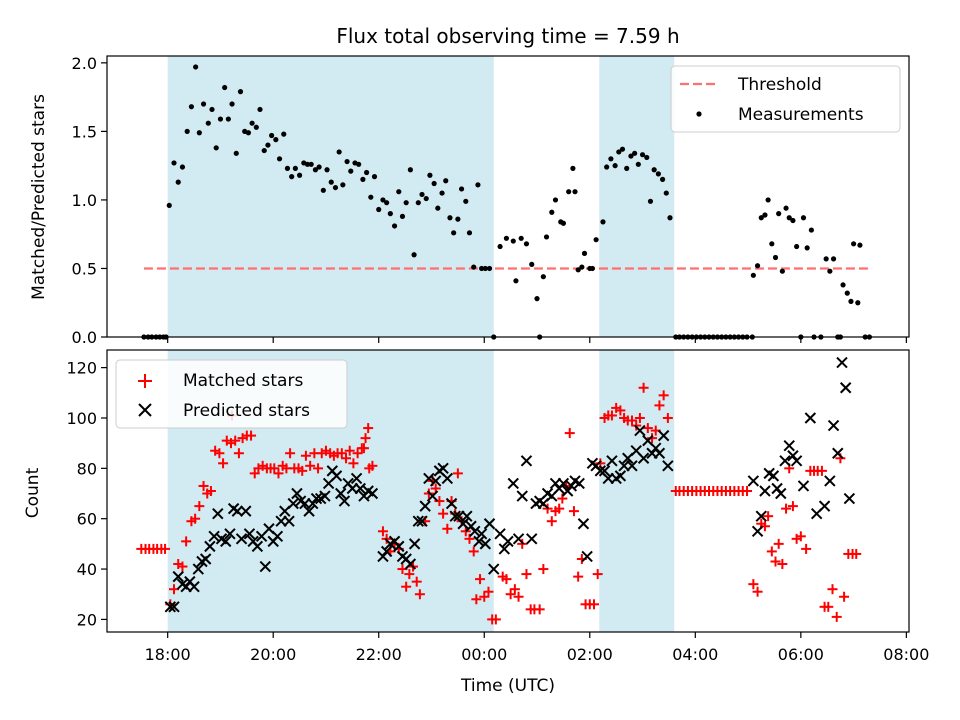  Describe the element at coordinates (273, 654) in the screenshot. I see `x-tick-label: 20:00` at that location.